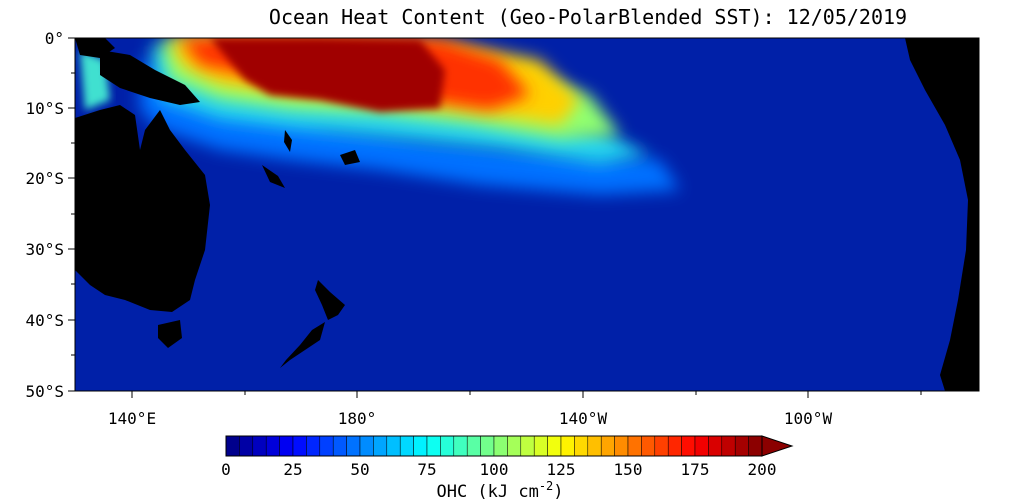  I want to click on latitude-labels: 0° 10°S 20°S 30°S 40°S 50°S, so click(44, 215).